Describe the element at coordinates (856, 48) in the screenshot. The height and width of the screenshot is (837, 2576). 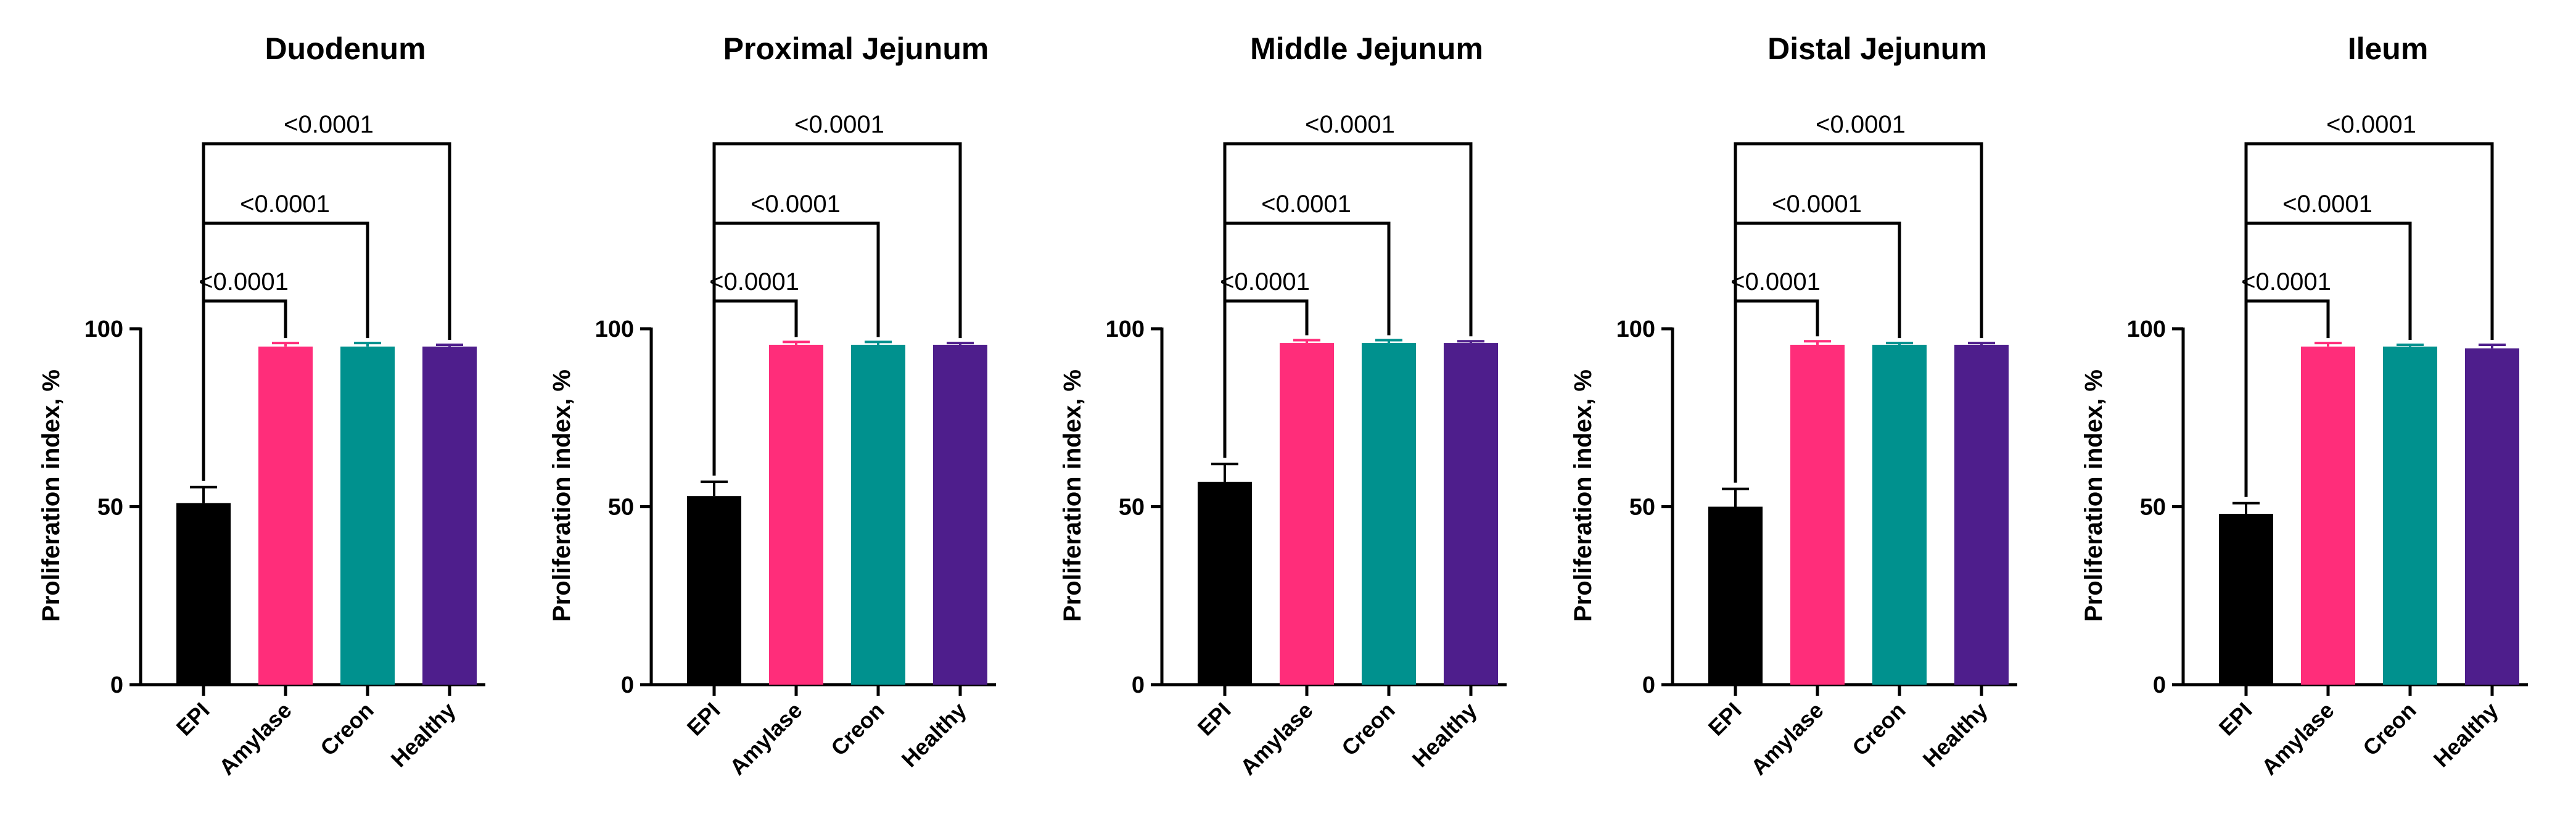
I see `chart-title: Proximal Jejunum` at that location.